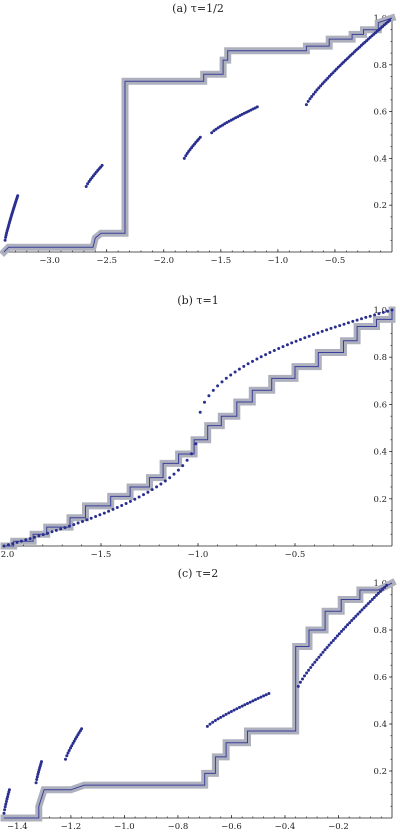 Image resolution: width=400 pixels, height=835 pixels. What do you see at coordinates (17, 827) in the screenshot?
I see `x-tick-label: −1.4` at bounding box center [17, 827].